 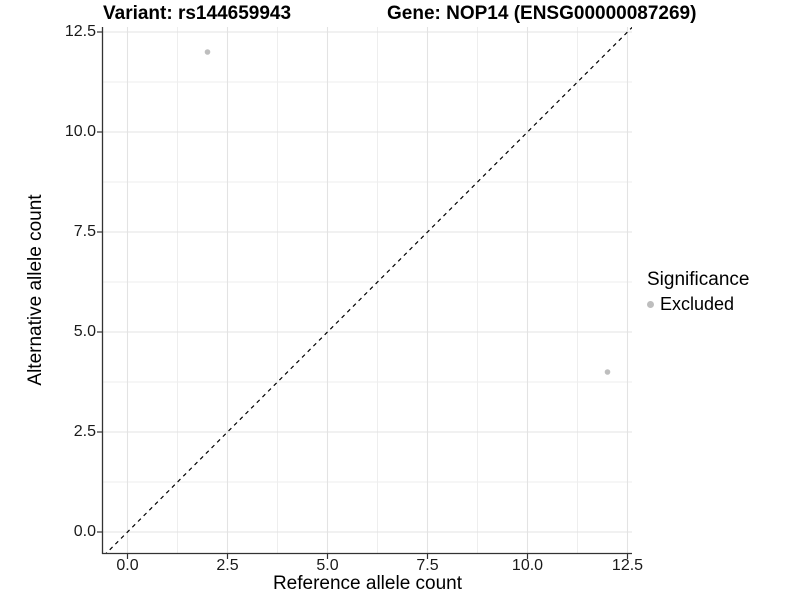 I want to click on legend-item-label: Excluded, so click(x=697, y=304).